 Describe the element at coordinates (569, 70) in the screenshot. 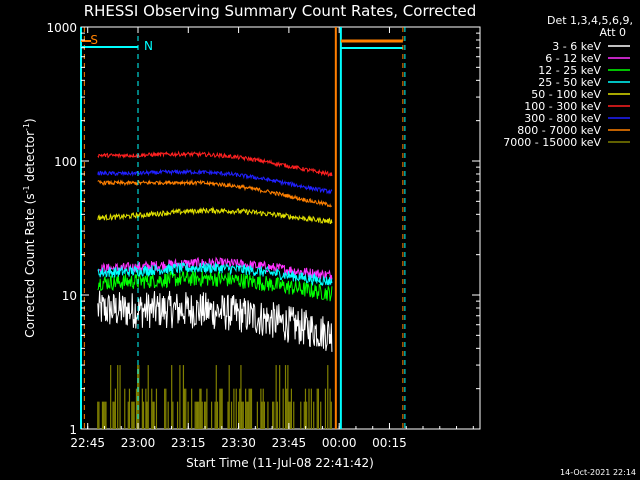

I see `legend-label: 12 - 25 keV` at that location.